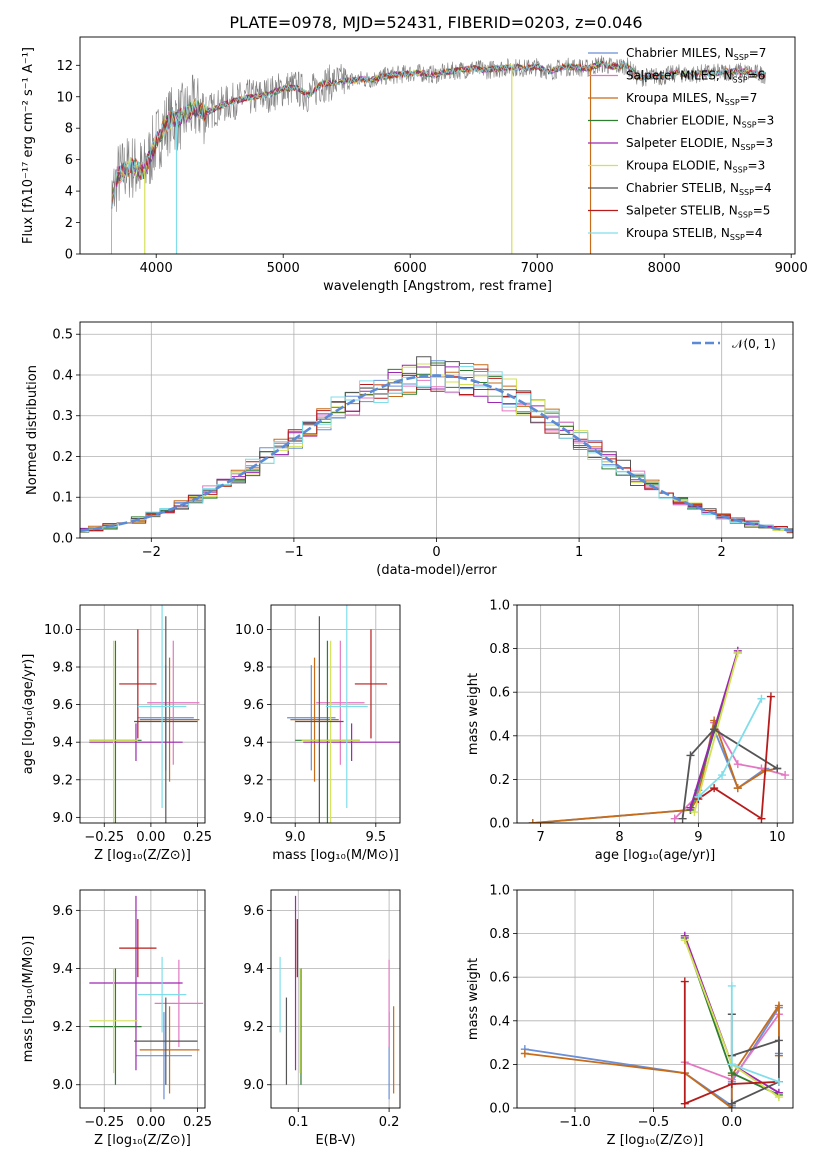 Image resolution: width=819 pixels, height=1170 pixels. Describe the element at coordinates (64, 97) in the screenshot. I see `y-tick-label: 10` at that location.